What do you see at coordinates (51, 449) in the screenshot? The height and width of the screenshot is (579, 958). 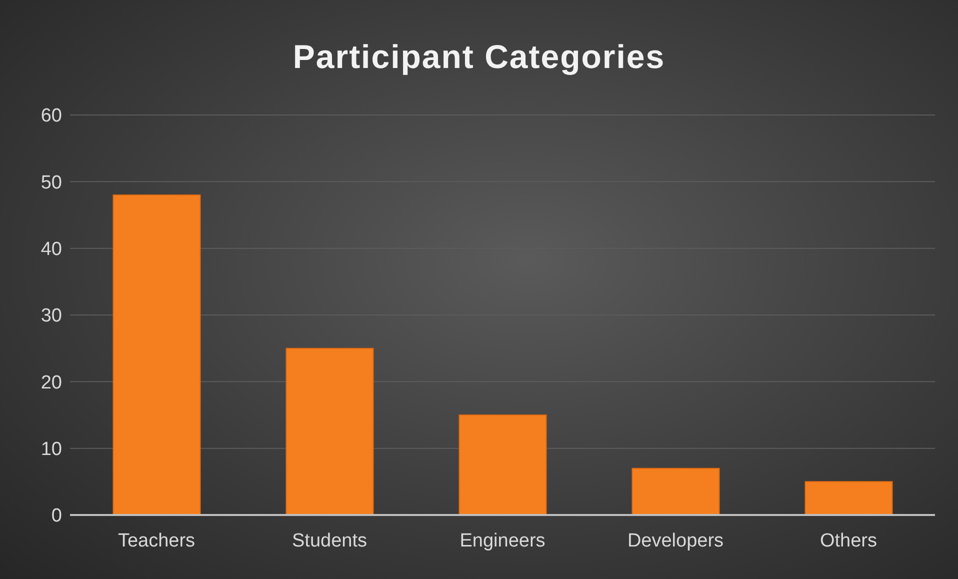 I see `y-tick-label: 10` at bounding box center [51, 449].